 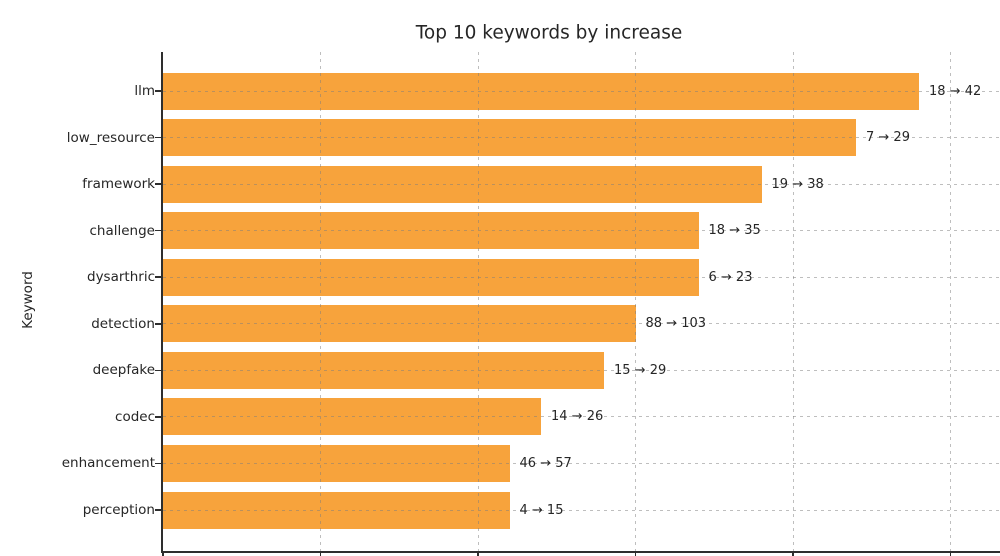 What do you see at coordinates (118, 184) in the screenshot?
I see `category-label: framework` at bounding box center [118, 184].